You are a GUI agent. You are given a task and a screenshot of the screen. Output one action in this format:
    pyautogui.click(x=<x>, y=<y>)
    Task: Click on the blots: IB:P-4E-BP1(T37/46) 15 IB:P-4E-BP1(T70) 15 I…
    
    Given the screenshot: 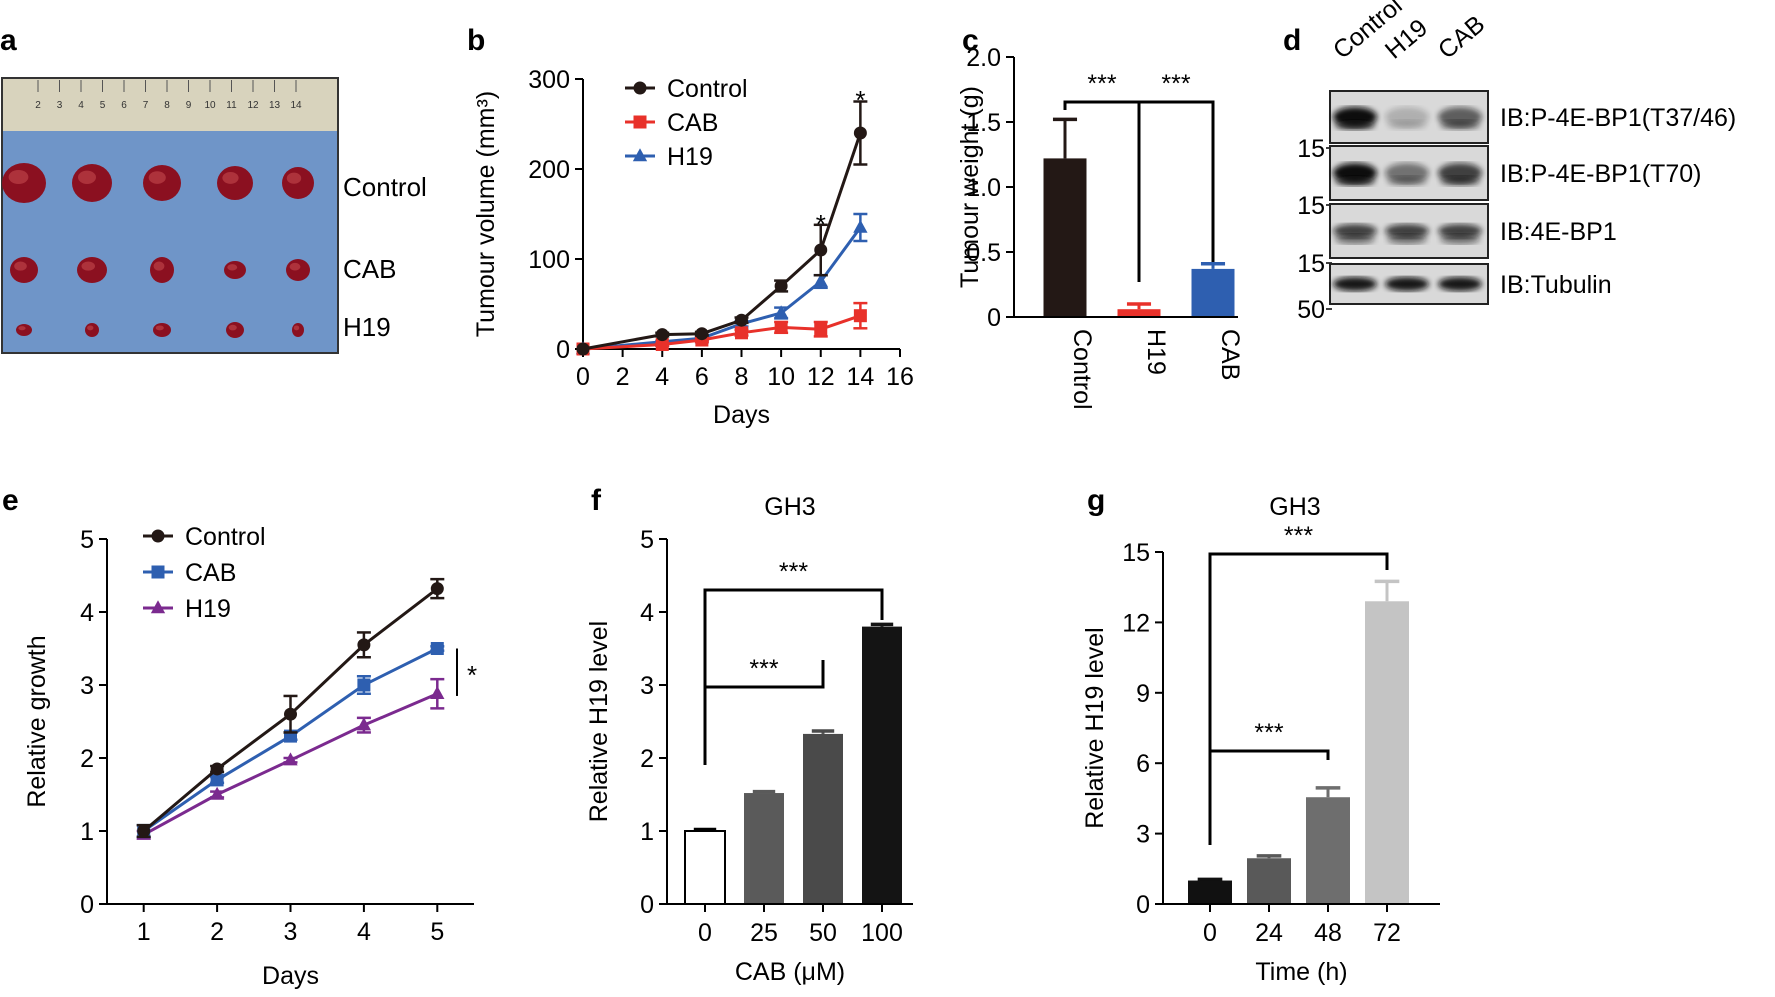 What is the action you would take?
    pyautogui.click(x=1516, y=207)
    